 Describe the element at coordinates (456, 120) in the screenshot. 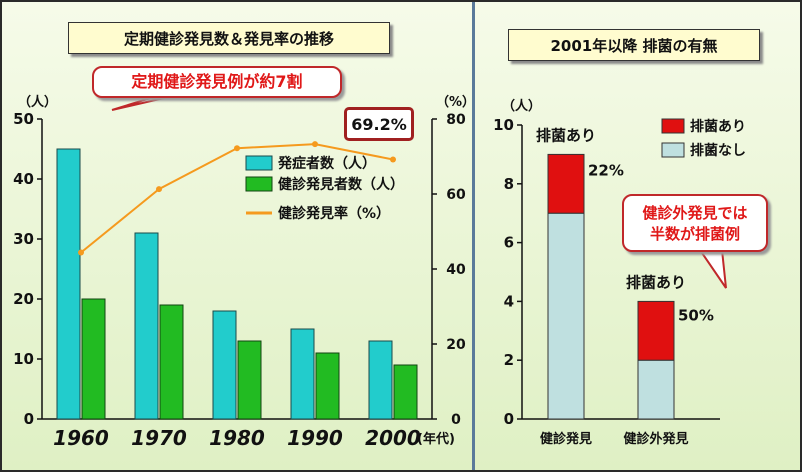

I see `right-y2-tick-label: 80` at that location.